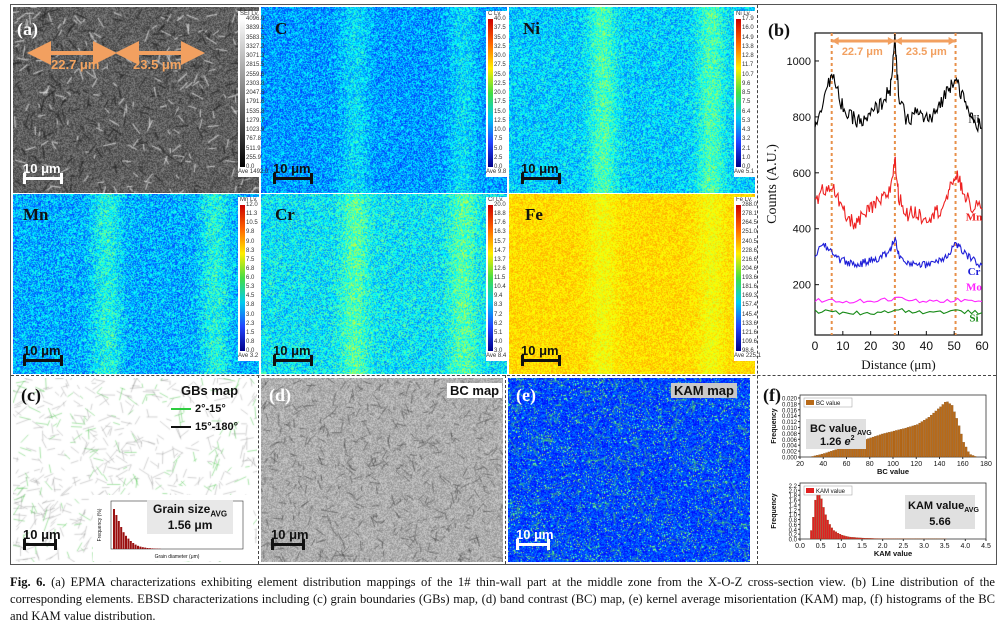 This screenshot has width=1008, height=634. Describe the element at coordinates (190, 510) in the screenshot. I see `grain-size-title-row: Grain sizeAVG` at that location.